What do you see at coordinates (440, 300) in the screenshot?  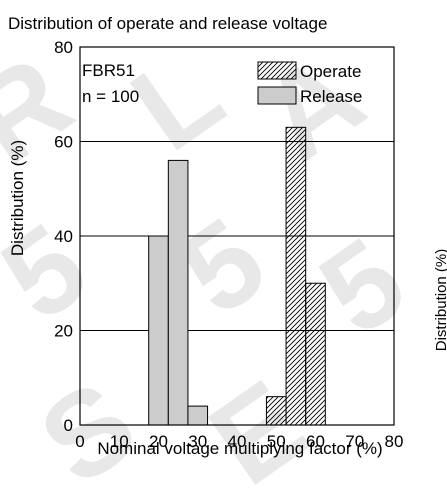 I see `cutoff-axis-label: Distribution (%)` at bounding box center [440, 300].